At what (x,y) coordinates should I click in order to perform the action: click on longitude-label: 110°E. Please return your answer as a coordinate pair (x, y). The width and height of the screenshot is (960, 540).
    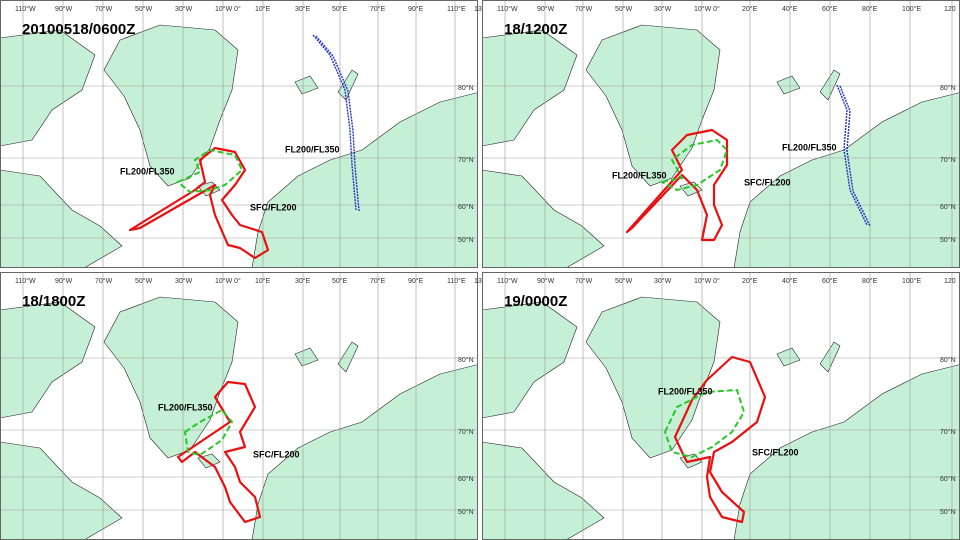
    Looking at the image, I should click on (456, 281).